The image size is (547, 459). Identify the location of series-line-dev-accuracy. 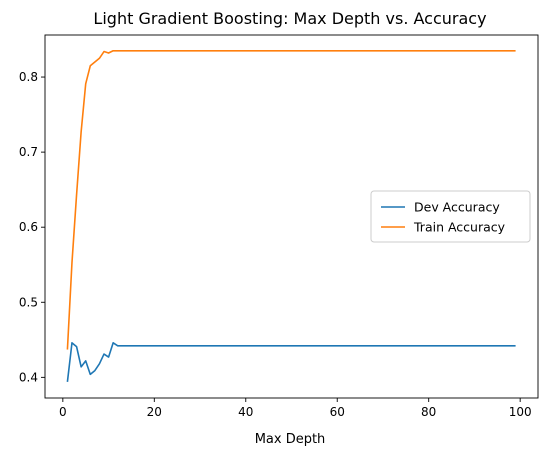
(291, 362).